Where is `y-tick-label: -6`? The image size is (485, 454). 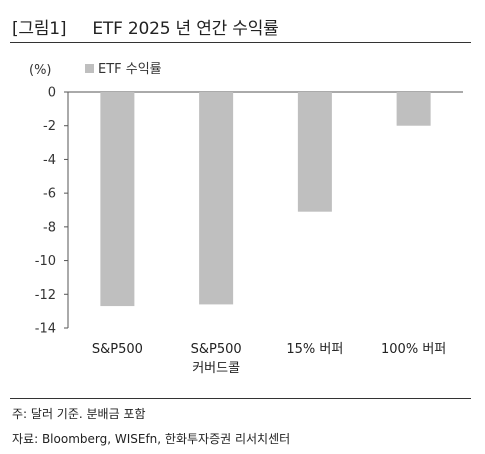
y-tick-label: -6 is located at coordinates (49, 194).